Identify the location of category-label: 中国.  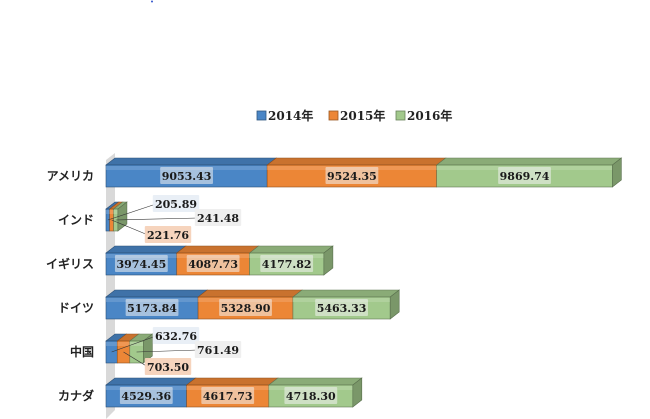
(82, 351).